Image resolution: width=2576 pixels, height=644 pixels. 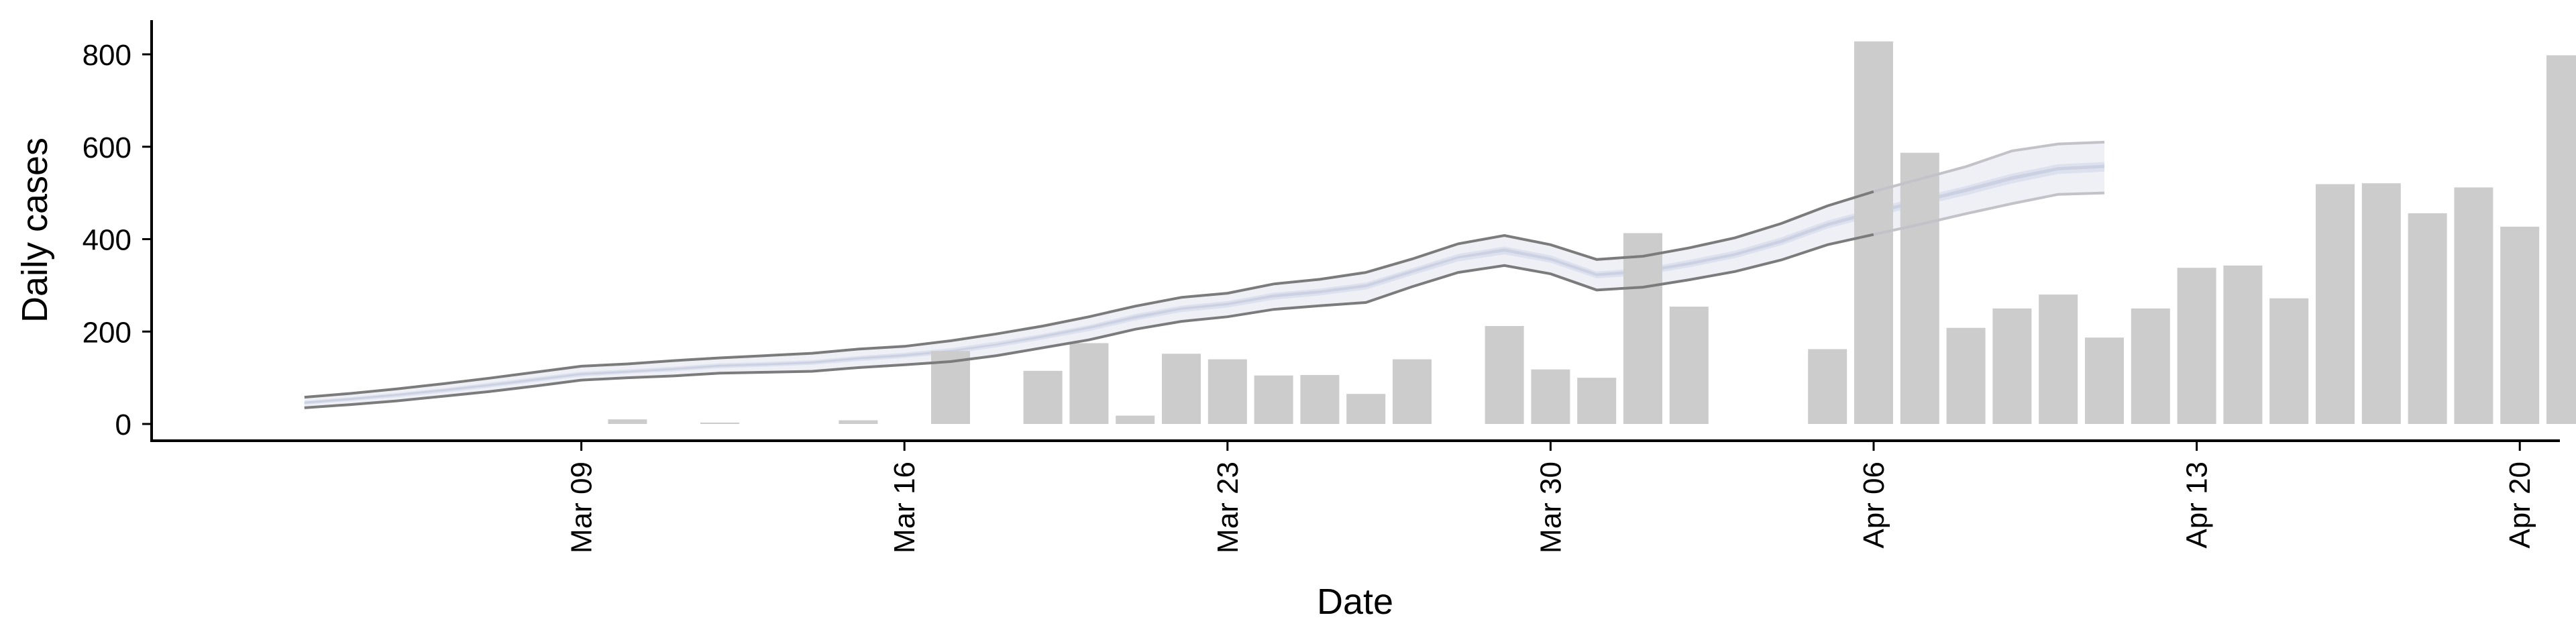 What do you see at coordinates (1228, 507) in the screenshot?
I see `x-tick-label: Mar 23` at bounding box center [1228, 507].